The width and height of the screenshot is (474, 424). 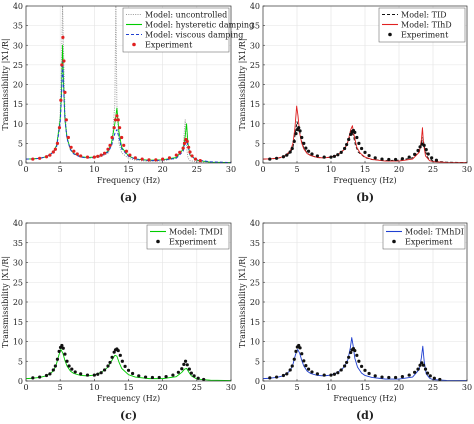 I want to click on panel-label: (c), so click(x=128, y=415).